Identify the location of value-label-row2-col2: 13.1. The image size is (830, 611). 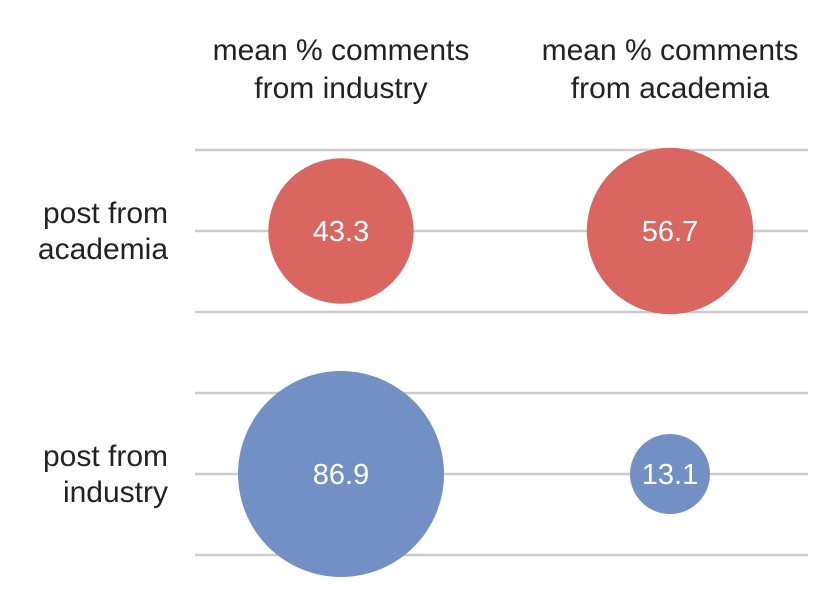
(670, 475).